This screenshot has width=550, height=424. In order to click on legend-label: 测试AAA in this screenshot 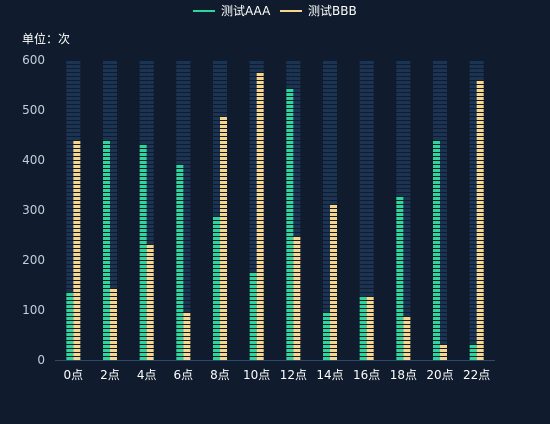, I will do `click(246, 10)`.